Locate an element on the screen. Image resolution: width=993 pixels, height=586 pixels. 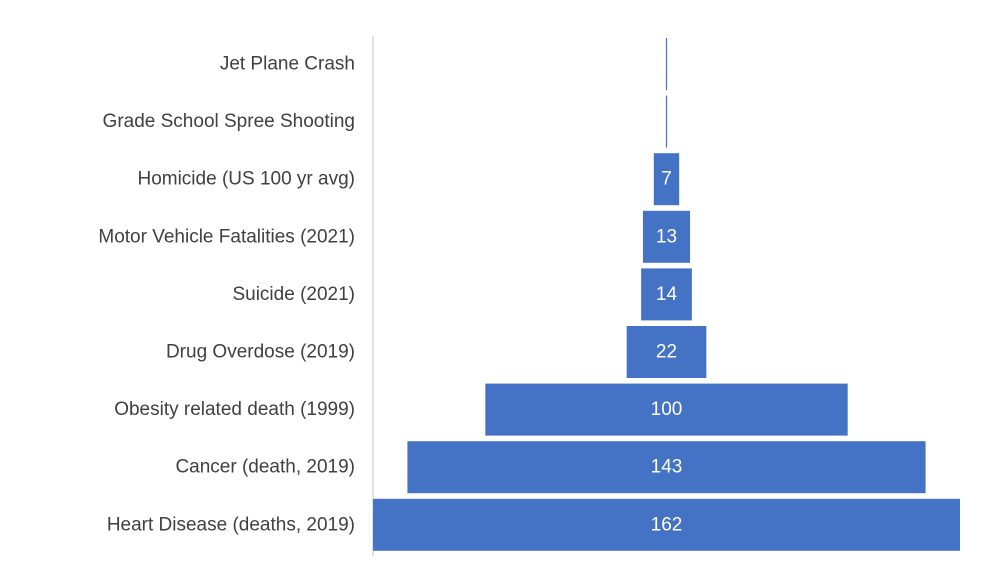
data-label-drug-overdose-2019: 22 is located at coordinates (666, 352).